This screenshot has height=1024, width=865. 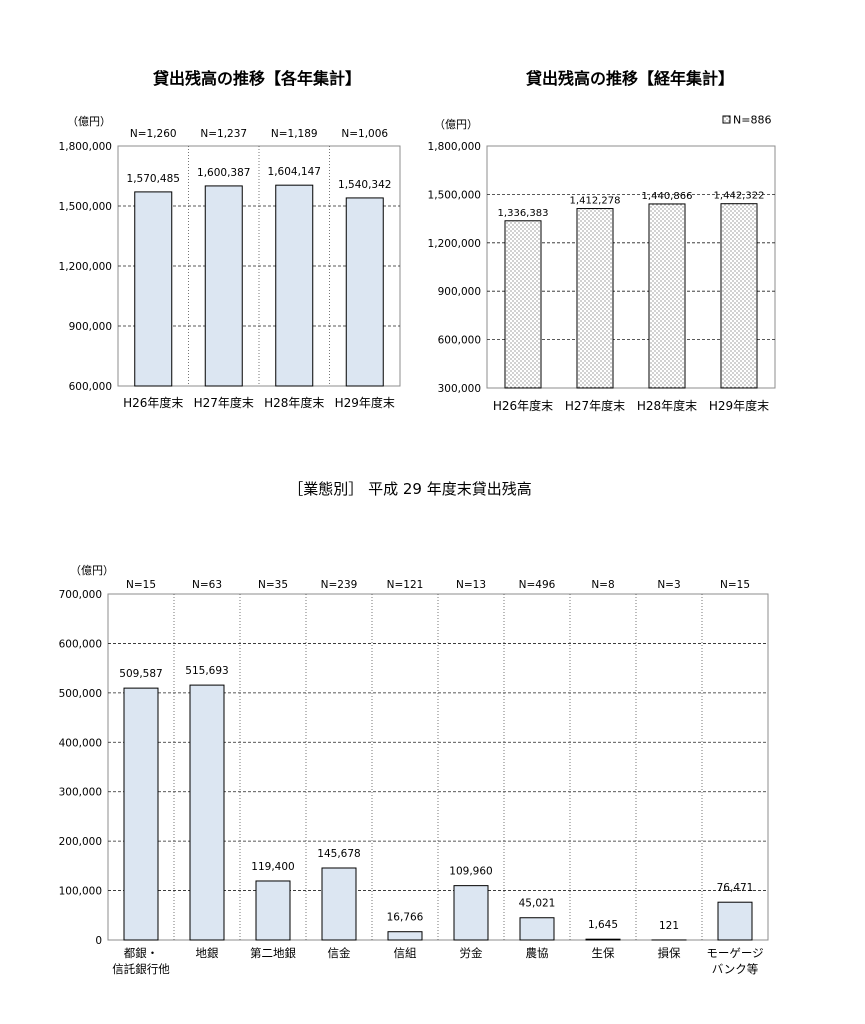 What do you see at coordinates (294, 172) in the screenshot?
I see `value-label: 1,604,147` at bounding box center [294, 172].